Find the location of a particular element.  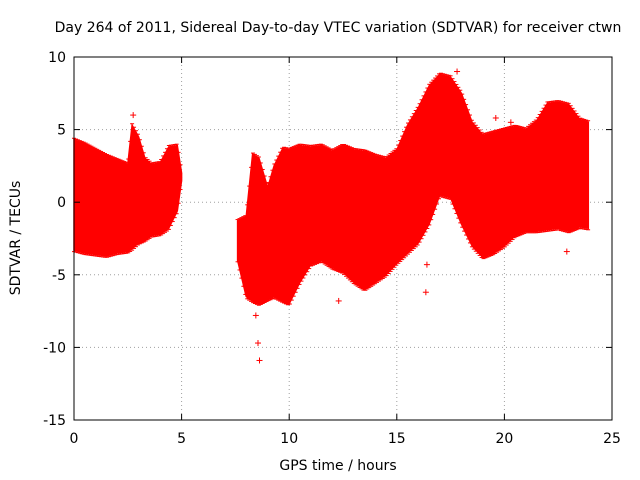

x-tick-label: 5 is located at coordinates (181, 439).